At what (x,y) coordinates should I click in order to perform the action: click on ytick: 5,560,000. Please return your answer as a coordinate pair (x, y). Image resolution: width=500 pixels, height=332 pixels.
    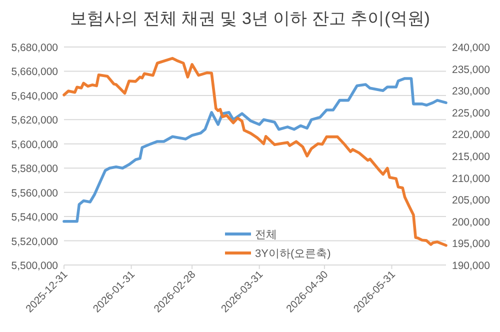
    Looking at the image, I should click on (34, 193).